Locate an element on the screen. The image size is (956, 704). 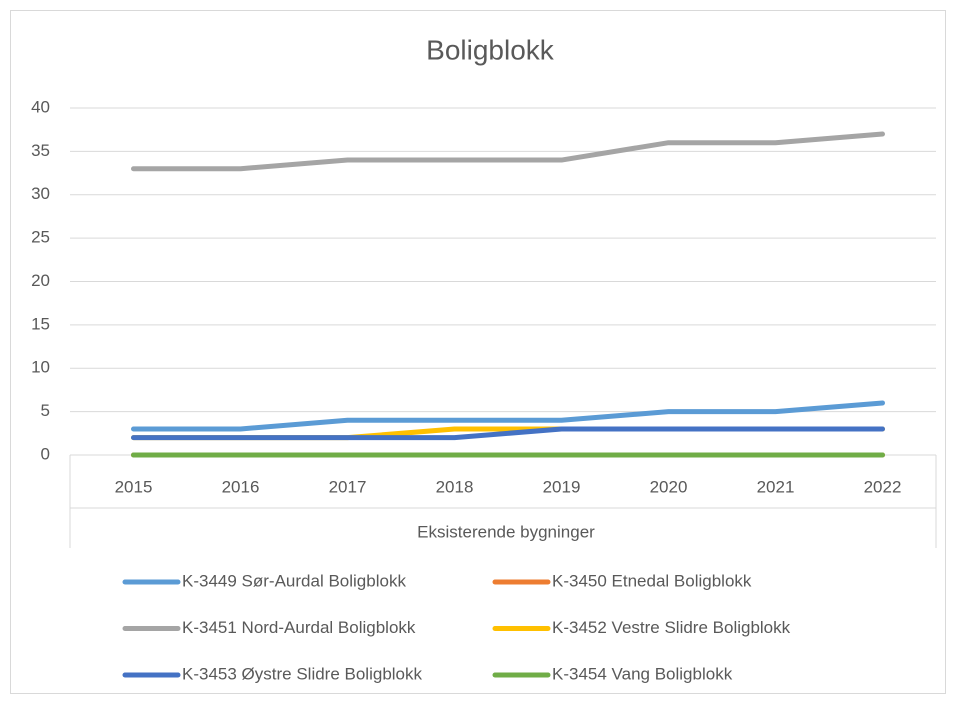
x-tick-label: 2022 is located at coordinates (883, 486).